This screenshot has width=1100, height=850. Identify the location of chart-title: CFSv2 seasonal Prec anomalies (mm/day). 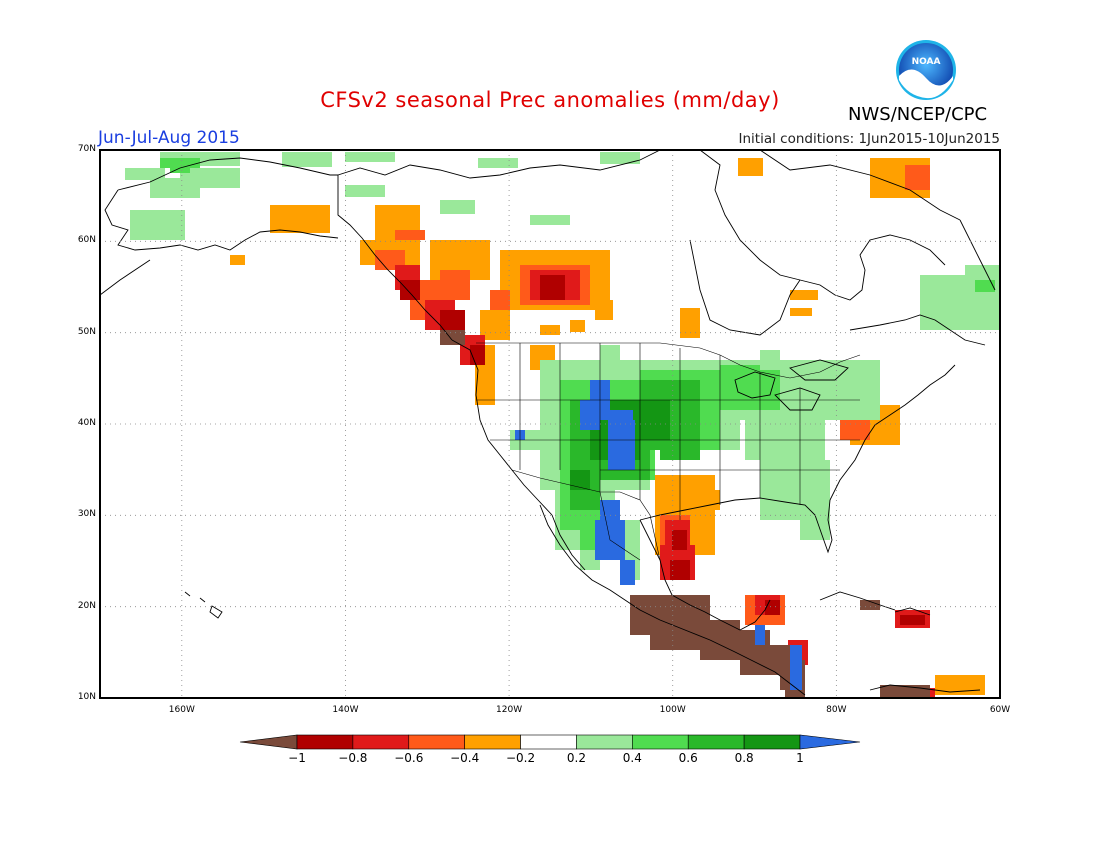
(550, 100).